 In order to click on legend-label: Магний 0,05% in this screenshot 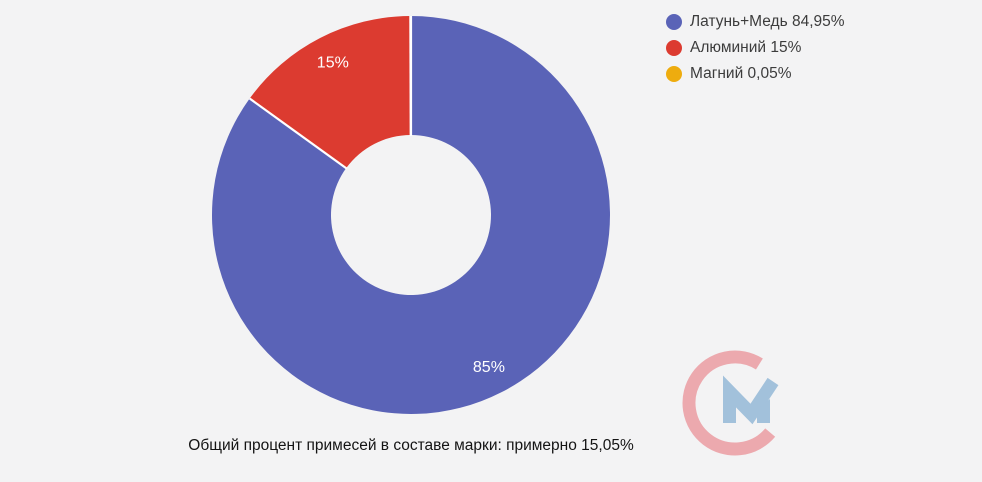, I will do `click(741, 73)`.